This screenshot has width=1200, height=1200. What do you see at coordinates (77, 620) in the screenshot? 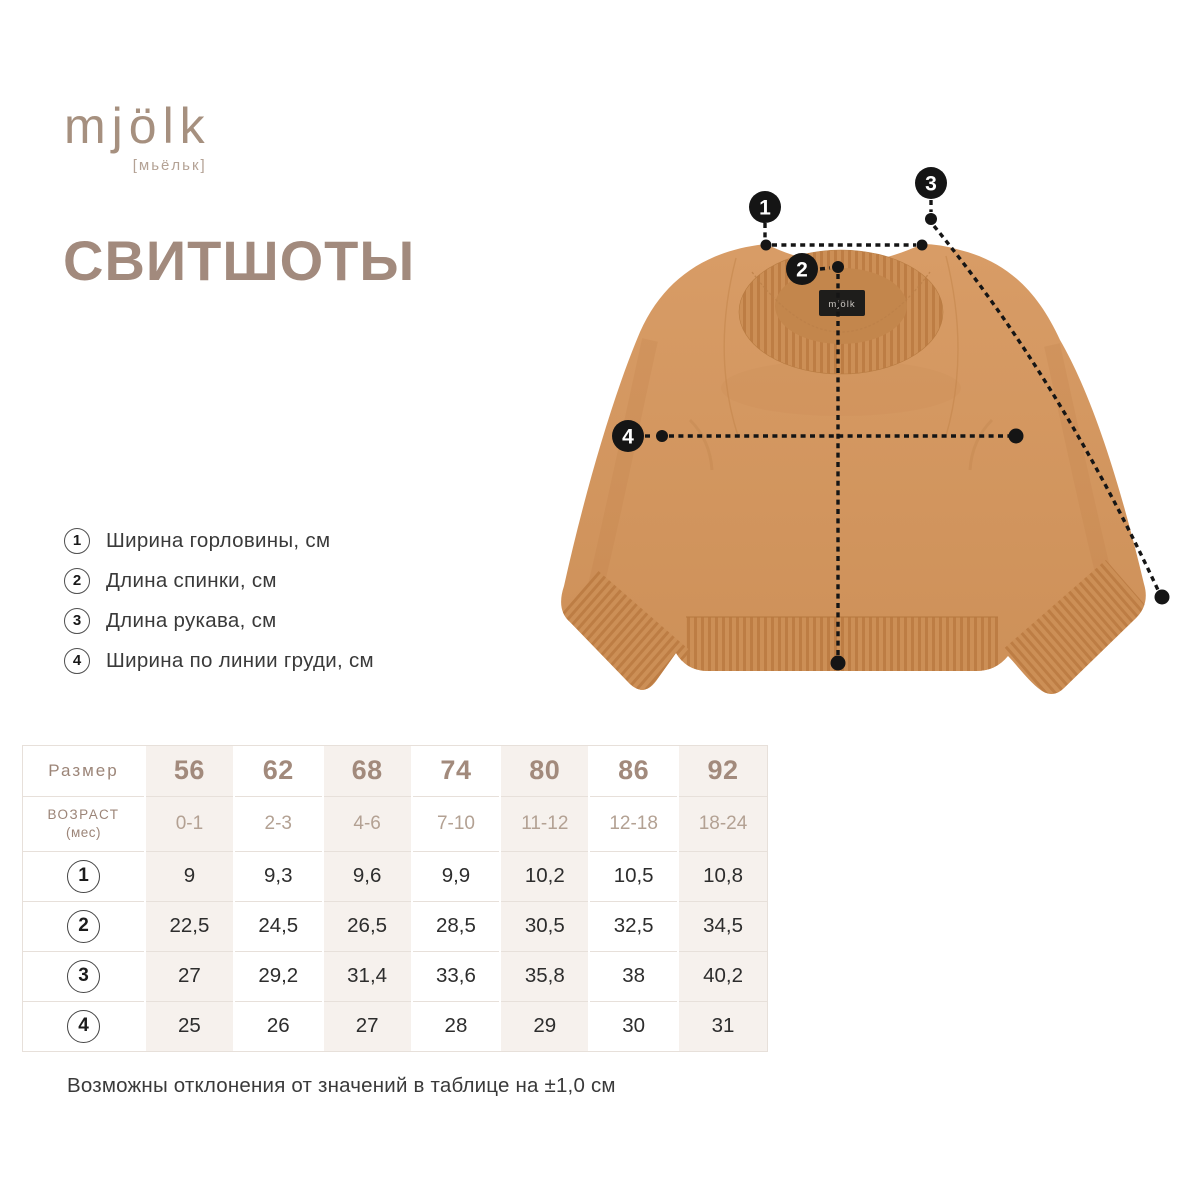
I see `legend-number-circle: 3` at bounding box center [77, 620].